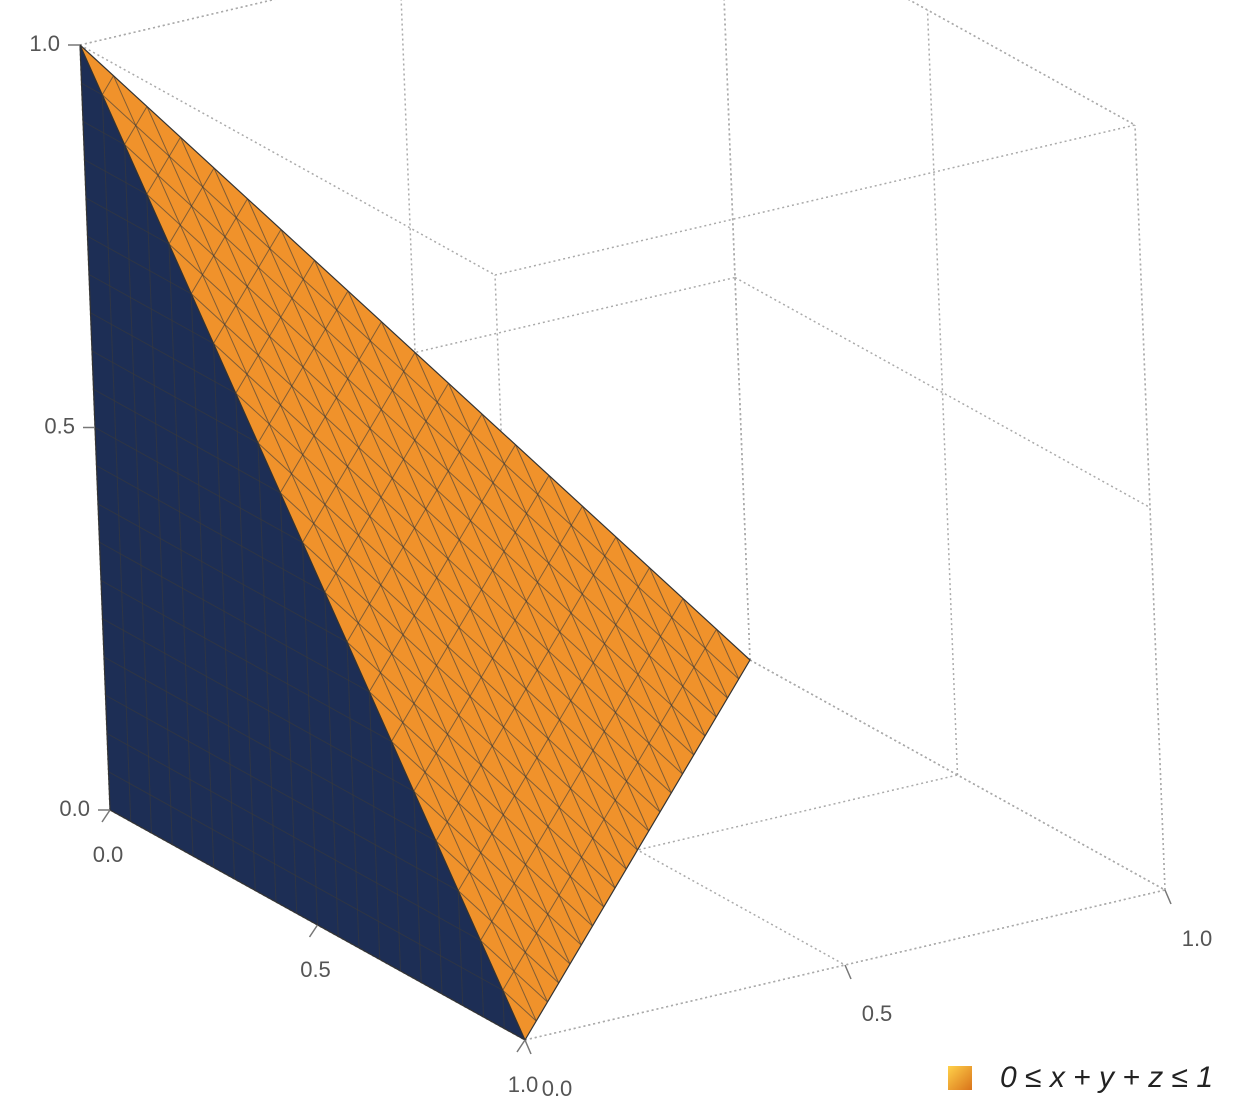 The height and width of the screenshot is (1112, 1256). I want to click on y-tick-label: 0.5, so click(877, 1013).